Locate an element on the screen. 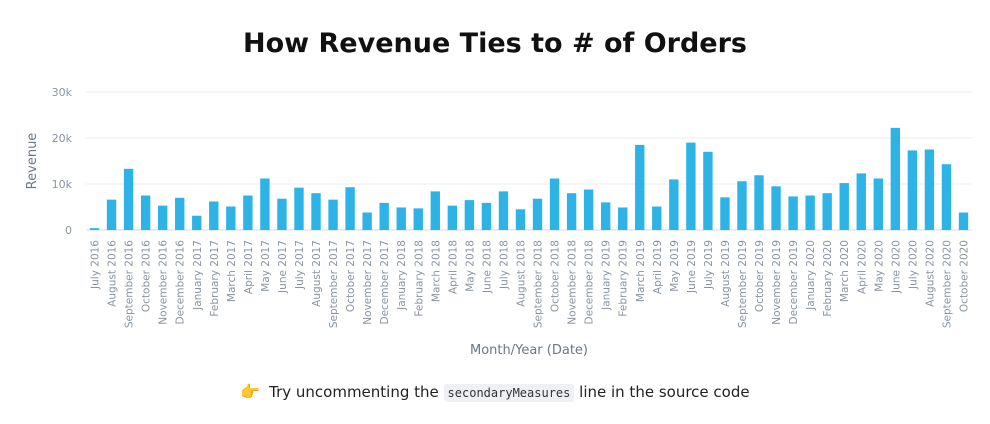  x-tick-label: October 2017 is located at coordinates (351, 276).